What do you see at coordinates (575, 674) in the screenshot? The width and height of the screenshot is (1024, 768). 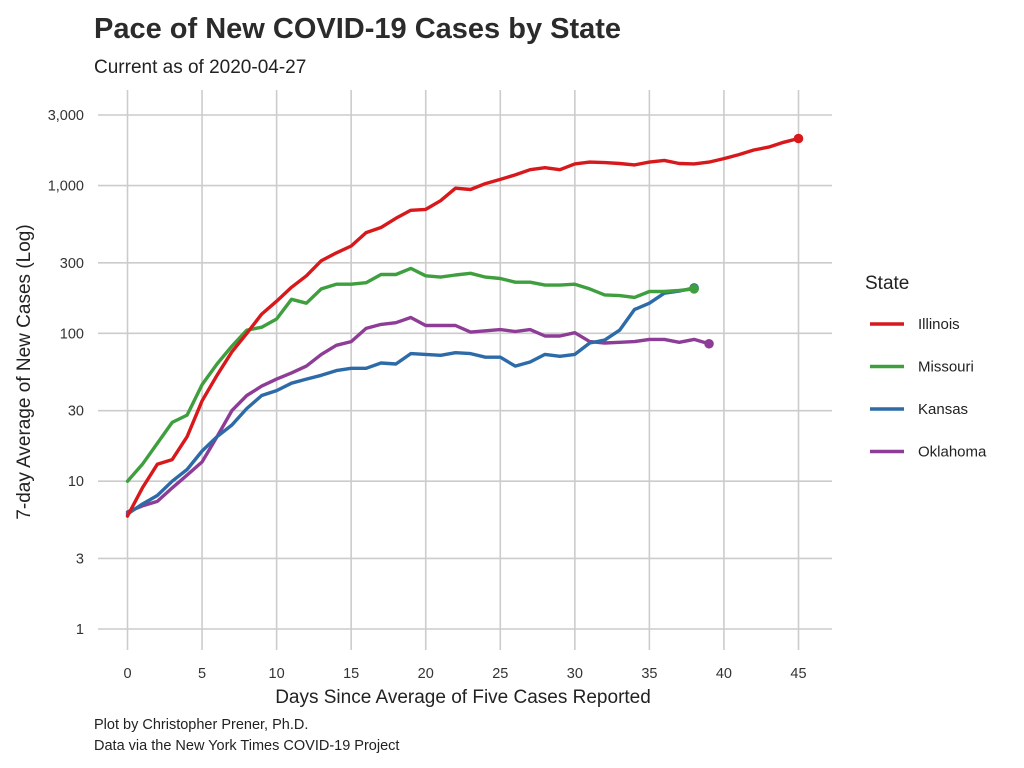 I see `x-tick-label: 30` at bounding box center [575, 674].